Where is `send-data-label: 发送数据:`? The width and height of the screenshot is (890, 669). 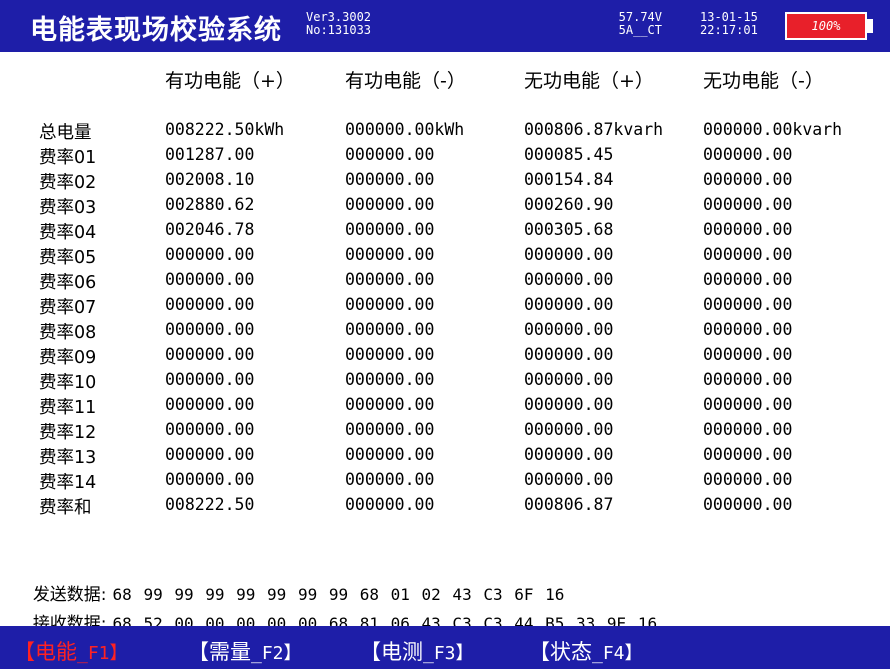 send-data-label: 发送数据: is located at coordinates (69, 595).